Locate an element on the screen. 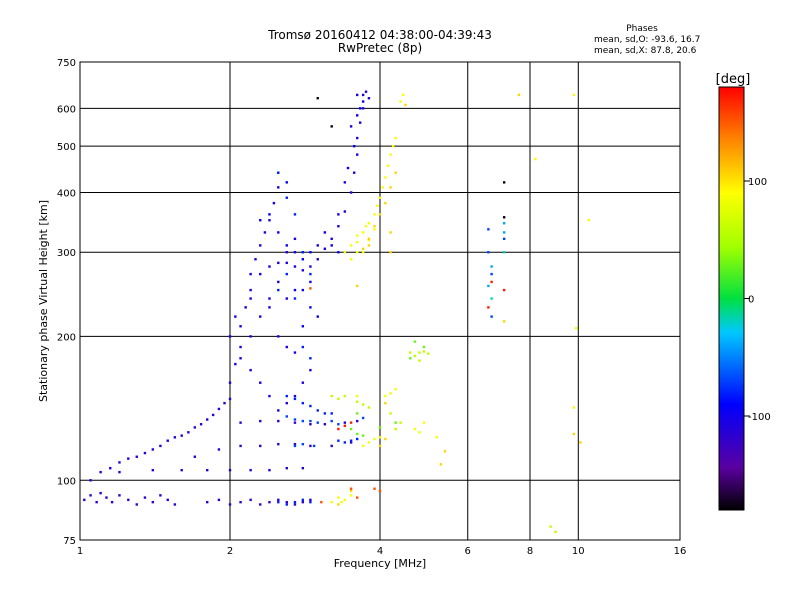 This screenshot has height=600, width=800. y-tick-label: 300 is located at coordinates (66, 253).